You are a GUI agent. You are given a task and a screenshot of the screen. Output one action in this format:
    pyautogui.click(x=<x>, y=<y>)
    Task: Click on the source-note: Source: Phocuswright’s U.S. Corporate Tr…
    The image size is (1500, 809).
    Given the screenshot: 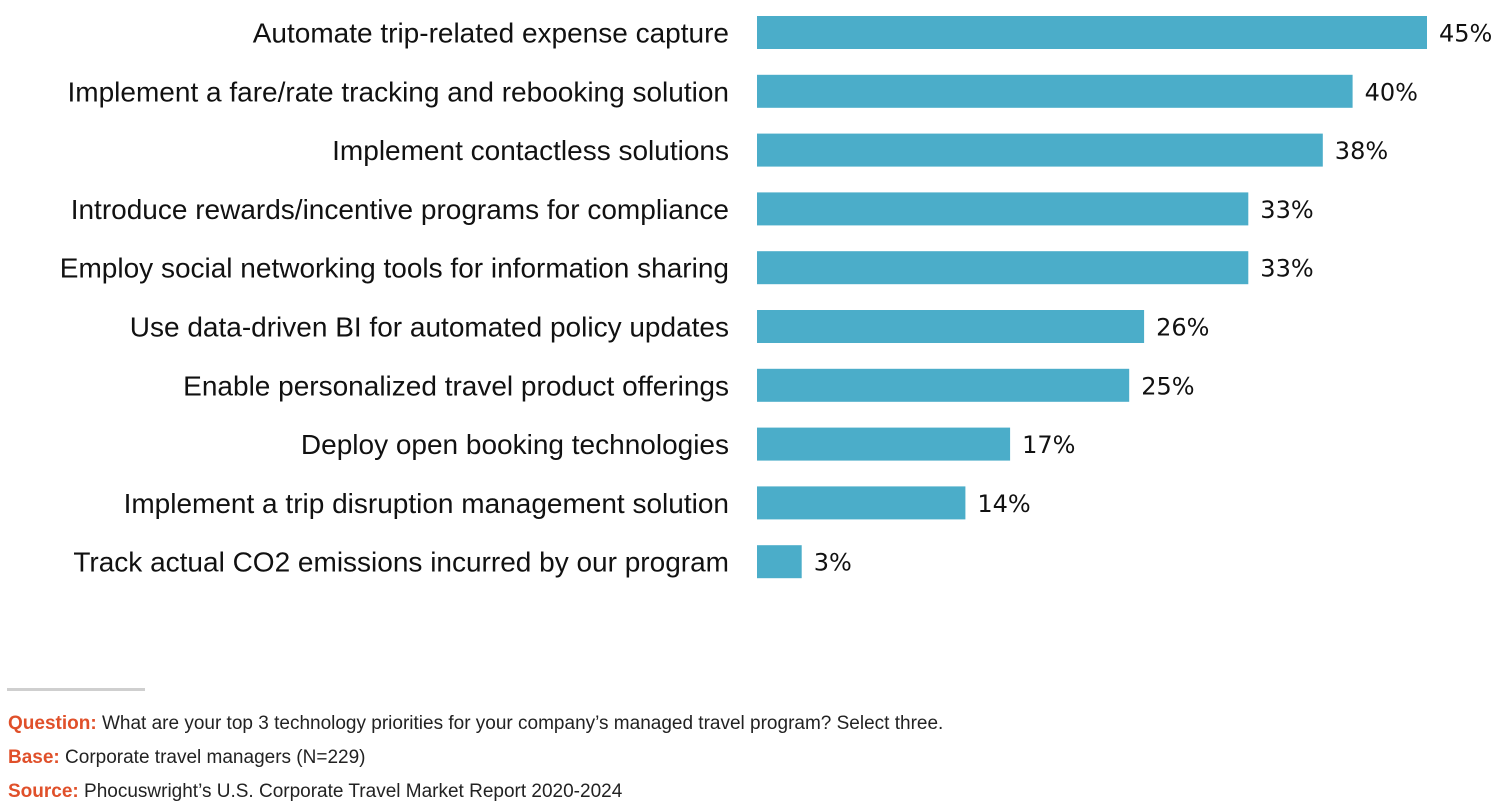 What is the action you would take?
    pyautogui.click(x=748, y=792)
    